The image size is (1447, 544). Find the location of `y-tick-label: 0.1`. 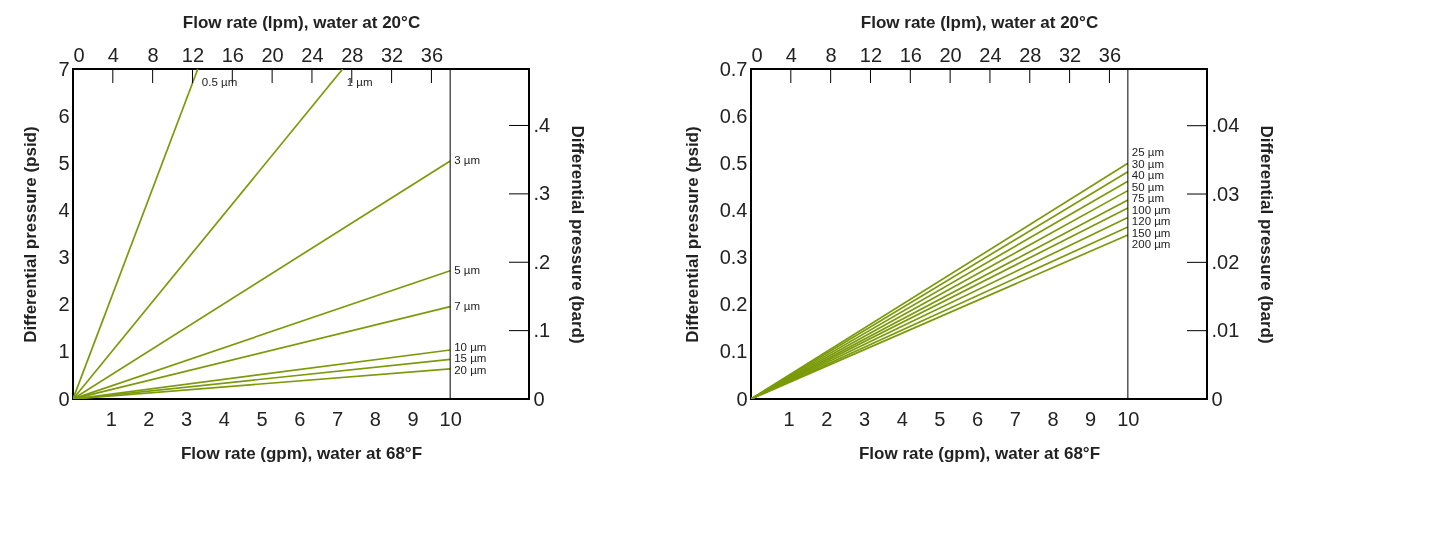

y-tick-label: 0.1 is located at coordinates (733, 351).